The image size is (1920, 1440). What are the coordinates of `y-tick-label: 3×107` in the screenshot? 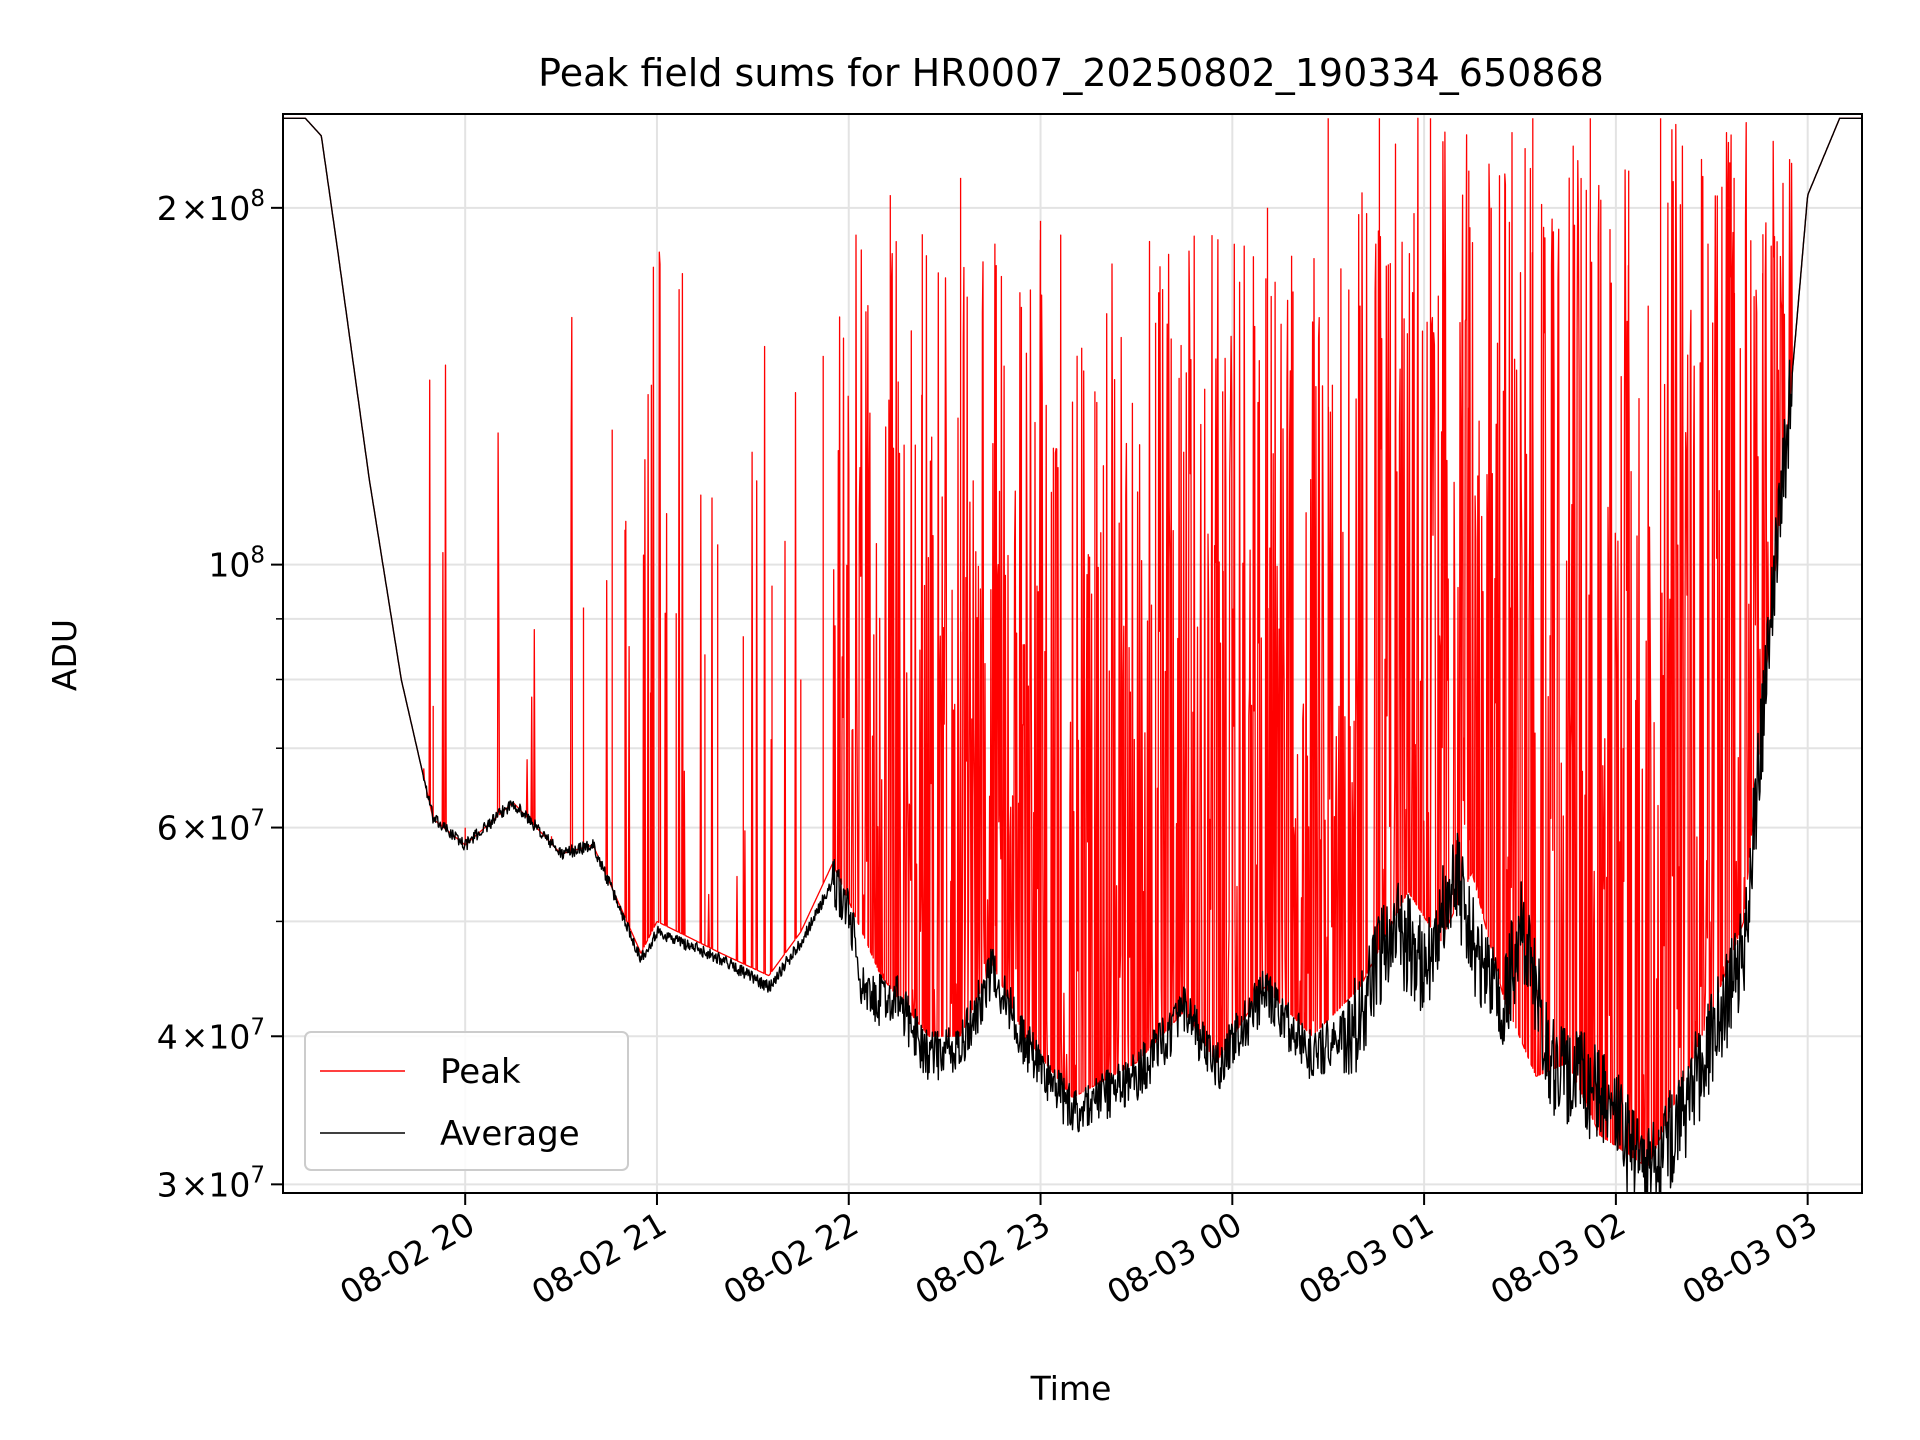 It's located at (211, 1183).